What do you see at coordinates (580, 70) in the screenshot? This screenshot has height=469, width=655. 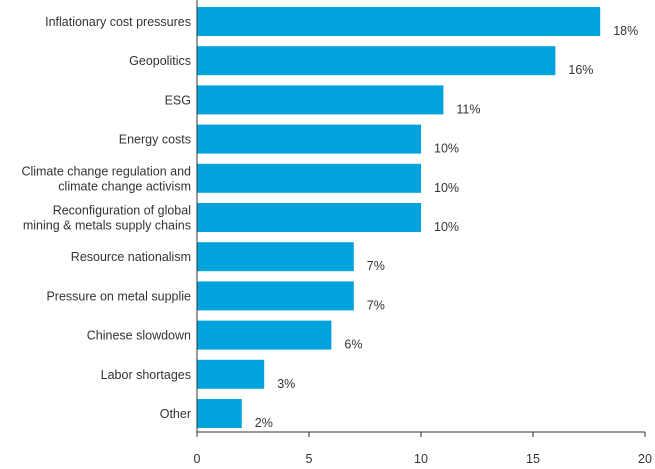 I see `value-label: 16%` at bounding box center [580, 70].